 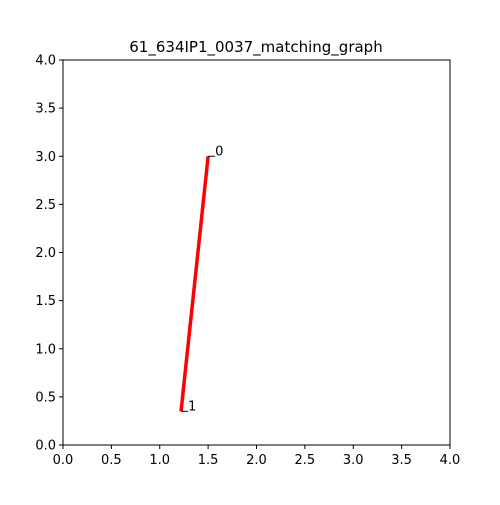 What do you see at coordinates (45, 205) in the screenshot?
I see `y-tick-label: 2.5` at bounding box center [45, 205].